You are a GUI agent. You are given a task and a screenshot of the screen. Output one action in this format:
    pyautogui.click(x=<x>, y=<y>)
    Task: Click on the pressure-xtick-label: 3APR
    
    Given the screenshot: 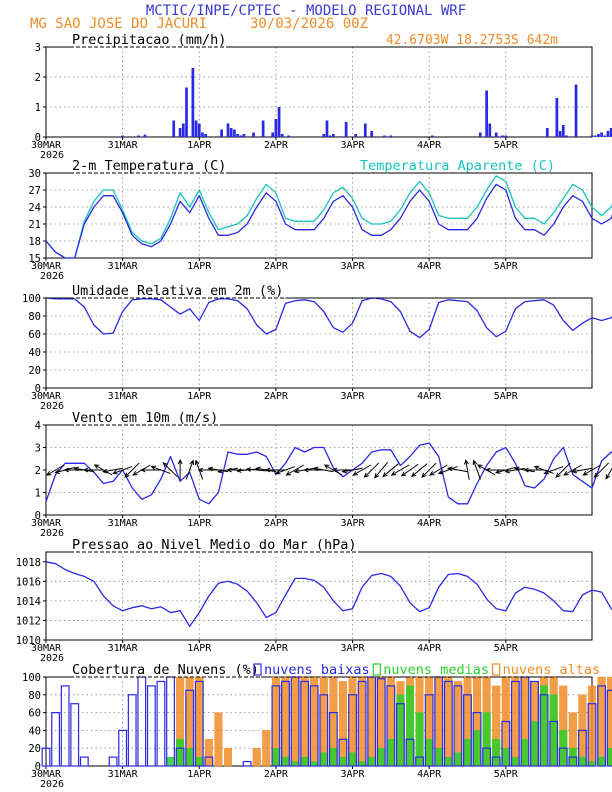 What is the action you would take?
    pyautogui.click(x=352, y=648)
    